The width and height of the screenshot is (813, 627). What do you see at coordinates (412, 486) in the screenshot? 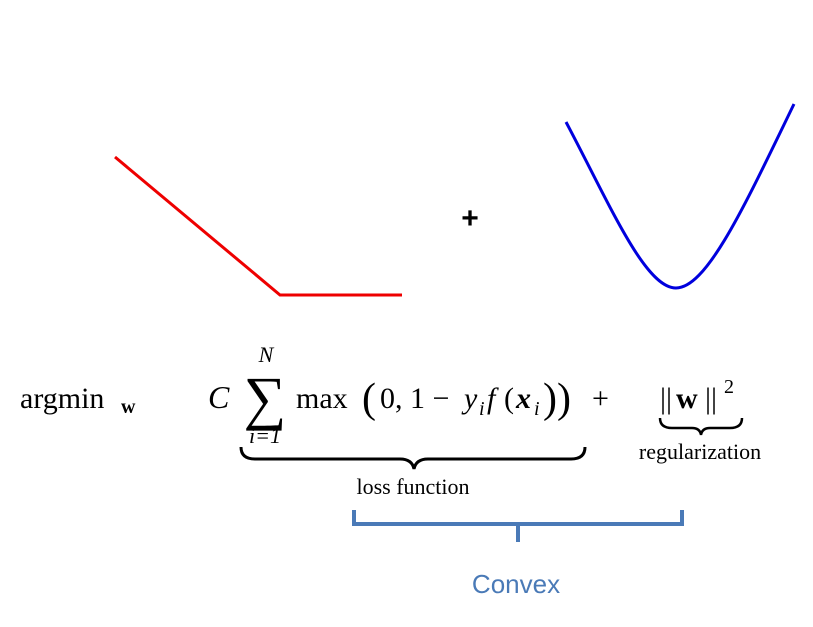
I see `loss-function-label: loss function` at bounding box center [412, 486].